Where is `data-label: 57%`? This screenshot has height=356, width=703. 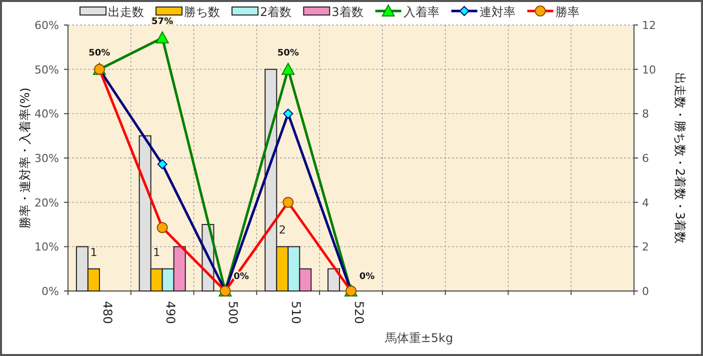 data-label: 57% is located at coordinates (163, 21).